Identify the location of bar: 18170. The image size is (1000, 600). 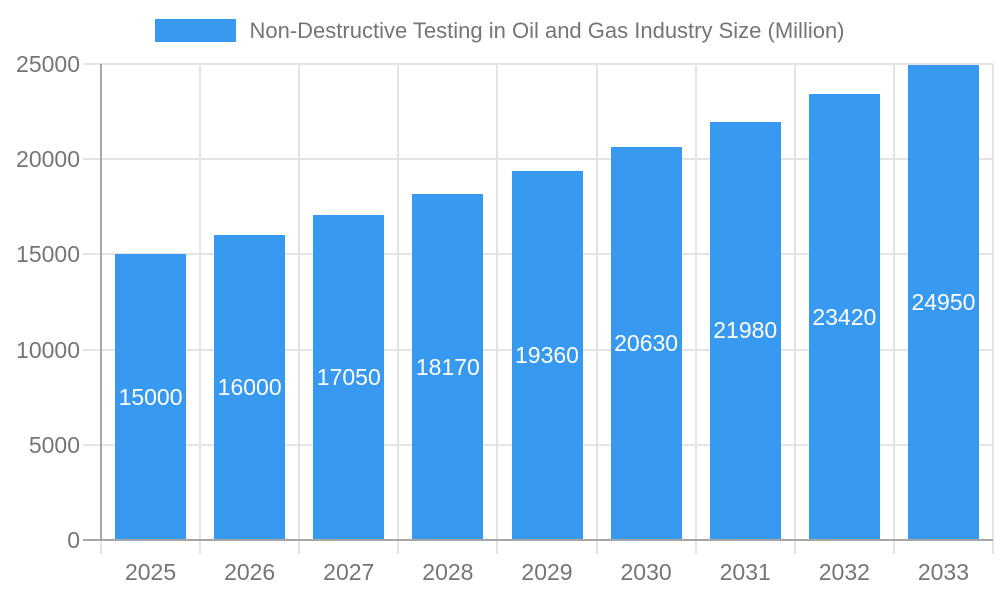
(448, 367).